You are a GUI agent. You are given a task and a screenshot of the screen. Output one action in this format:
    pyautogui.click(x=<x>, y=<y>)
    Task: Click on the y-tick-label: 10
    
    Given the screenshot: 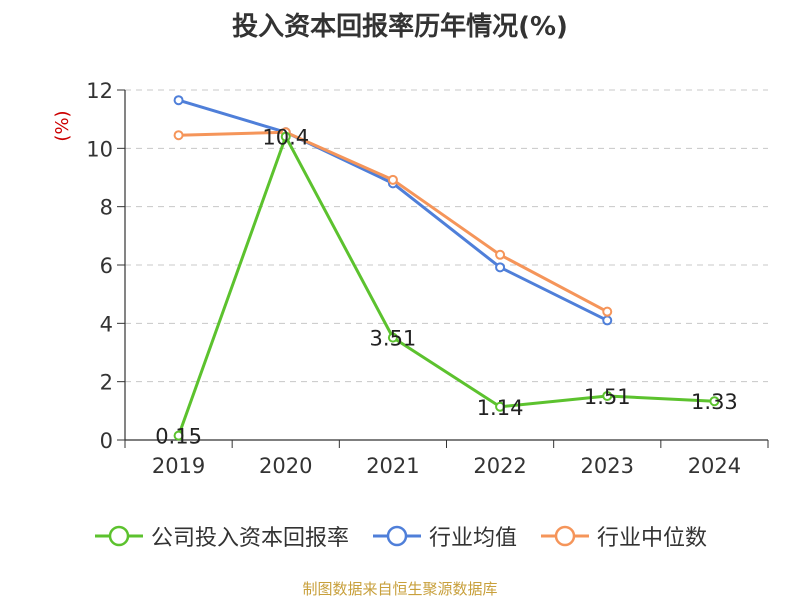 What is the action you would take?
    pyautogui.click(x=99, y=149)
    